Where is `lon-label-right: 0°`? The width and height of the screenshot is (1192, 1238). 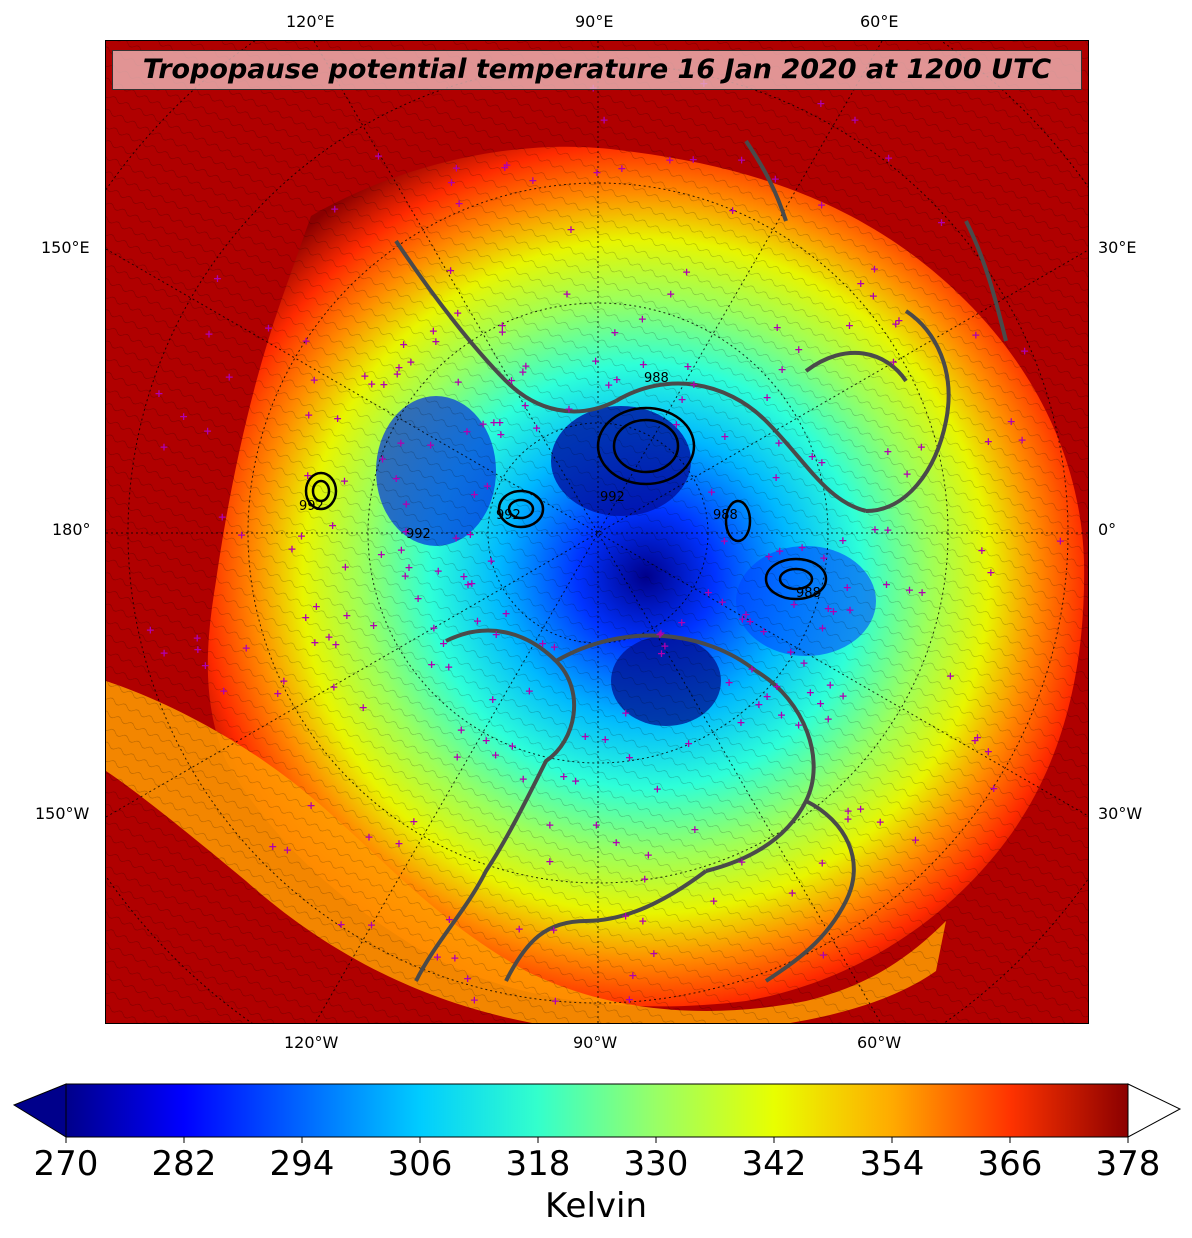
lon-label-right: 0° is located at coordinates (1107, 529).